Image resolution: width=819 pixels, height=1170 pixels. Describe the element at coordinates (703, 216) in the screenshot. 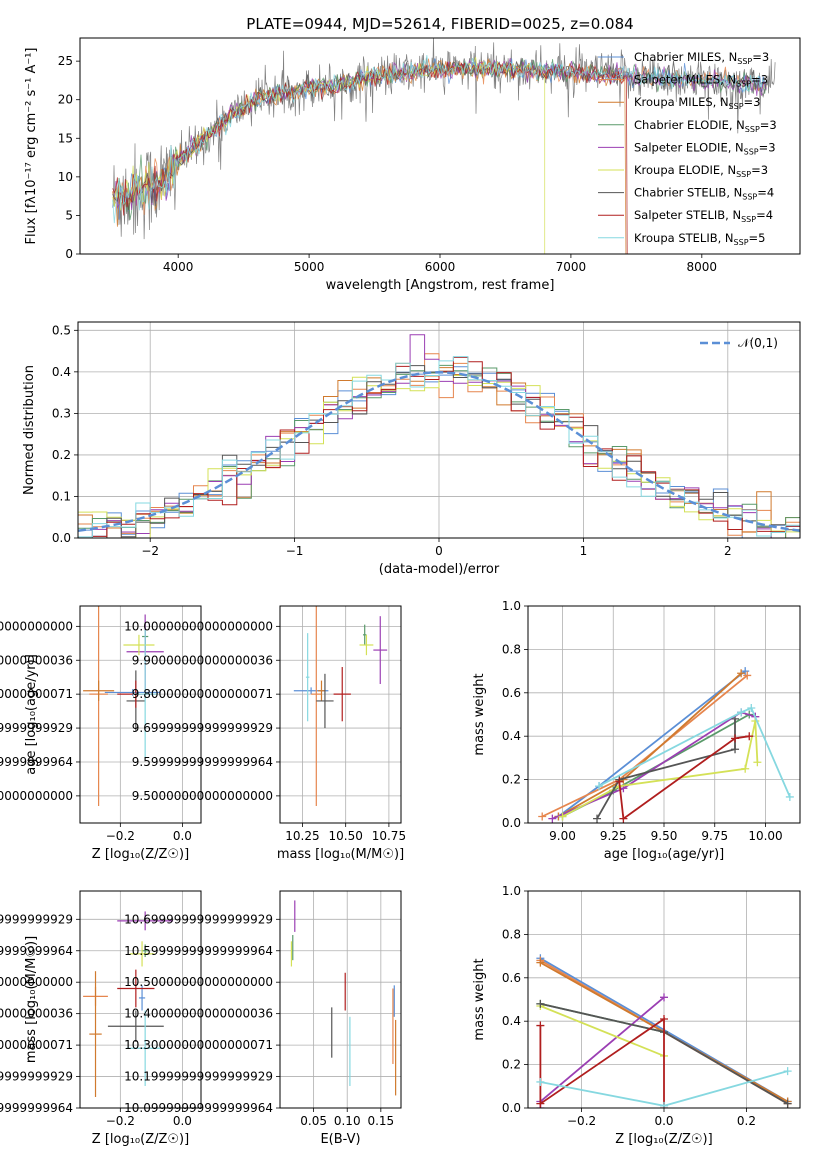

I see `legend-label-7: Salpeter STELIB, NSSP=4` at that location.